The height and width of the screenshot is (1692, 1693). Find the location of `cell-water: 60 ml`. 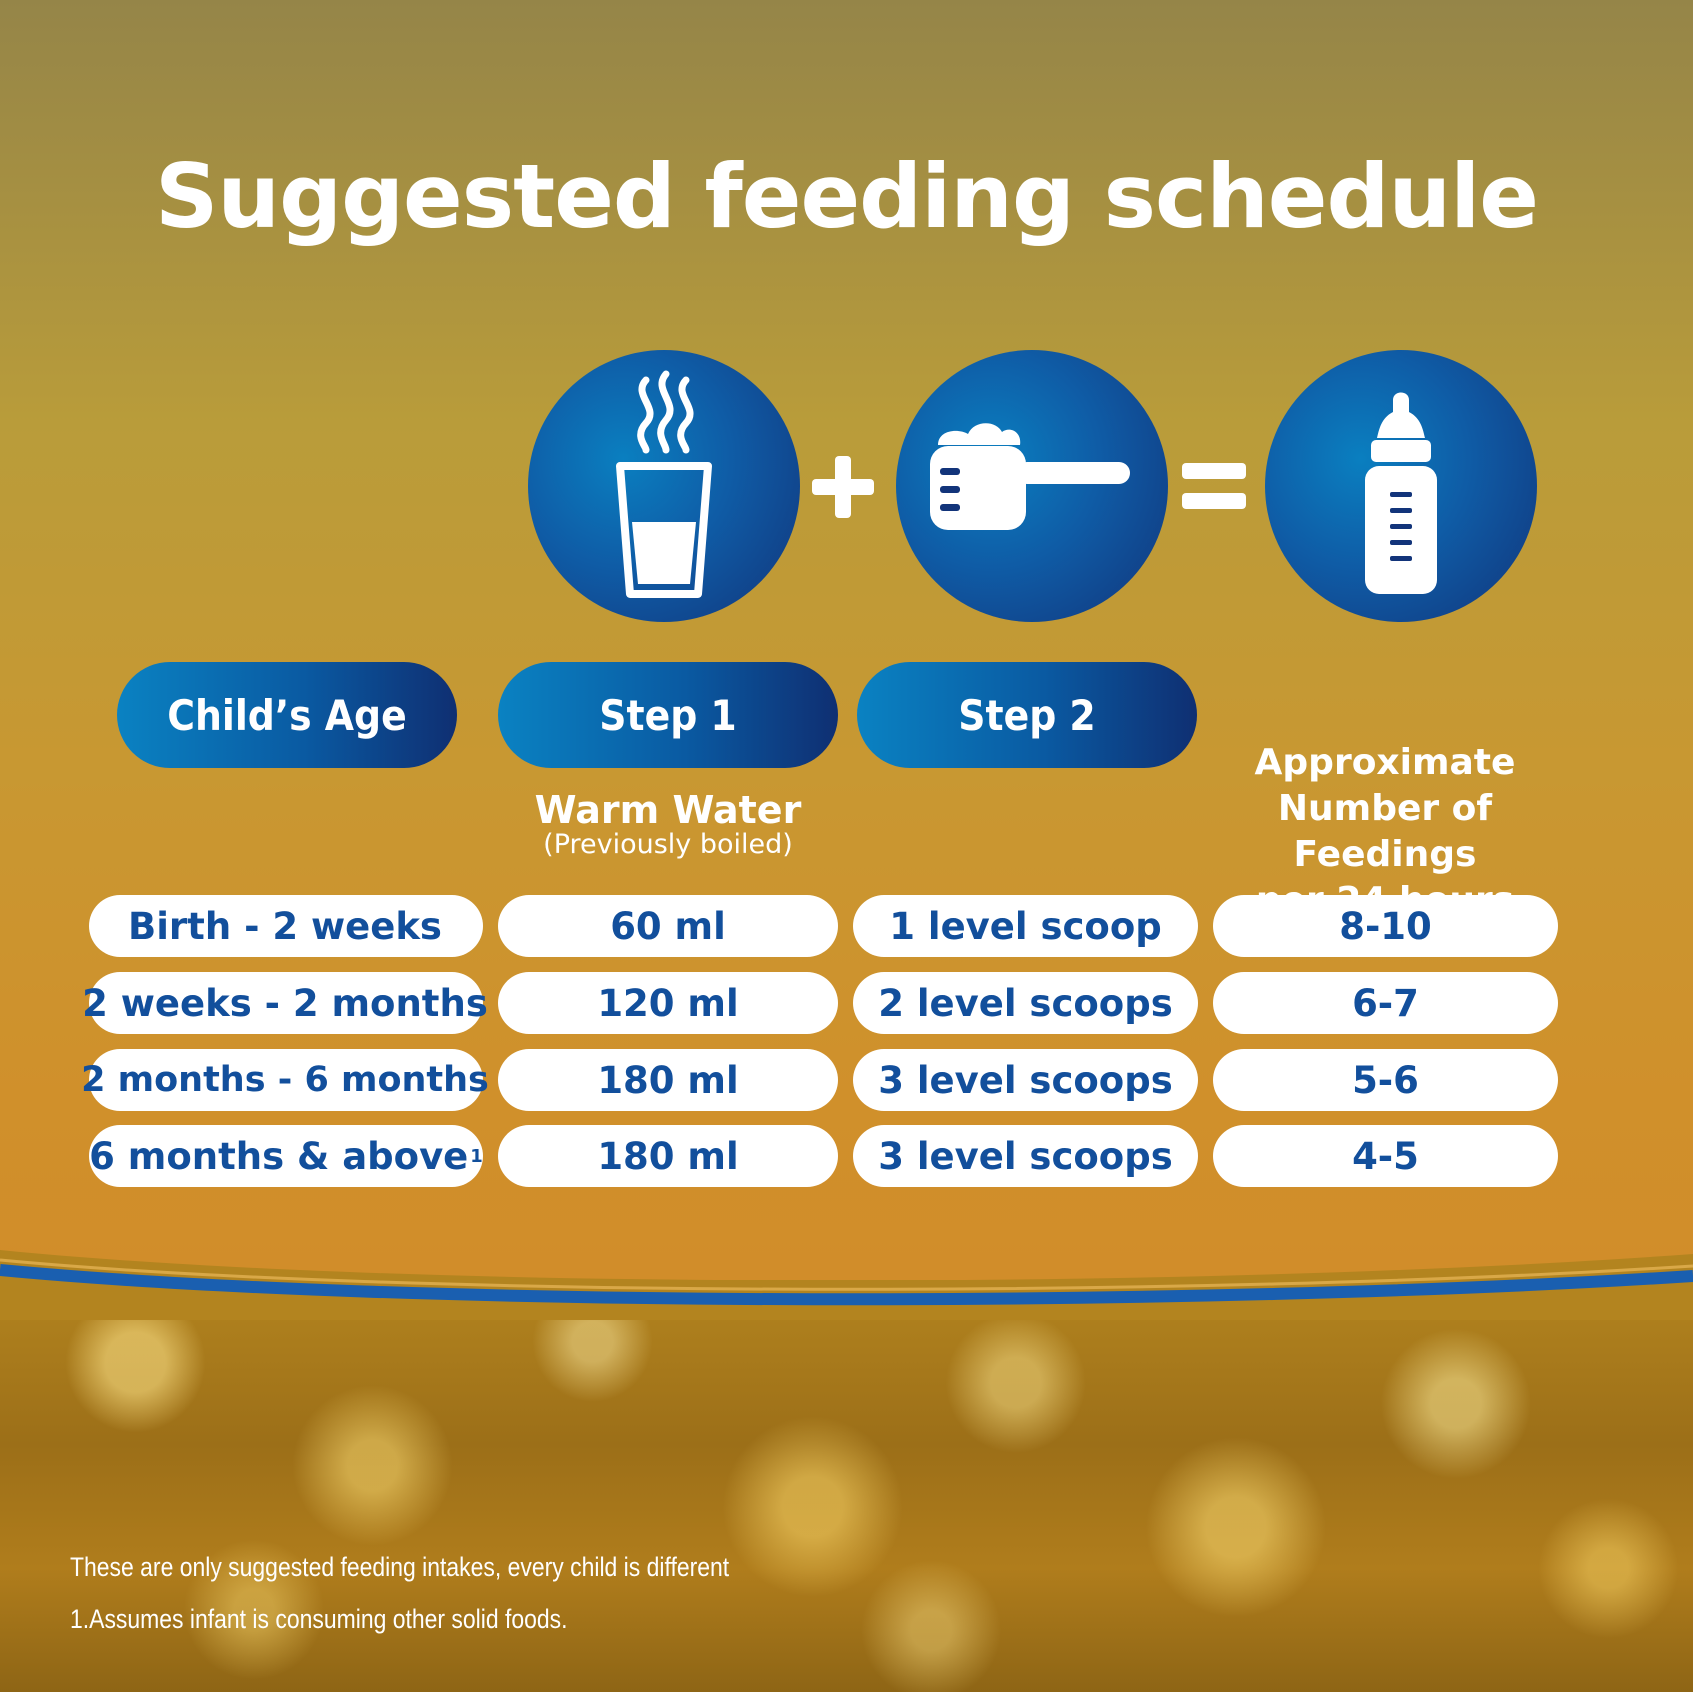

cell-water: 60 ml is located at coordinates (668, 926).